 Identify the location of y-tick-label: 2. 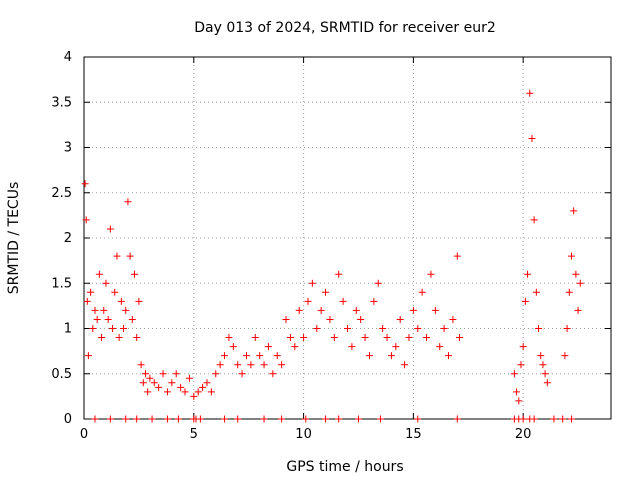
(68, 238).